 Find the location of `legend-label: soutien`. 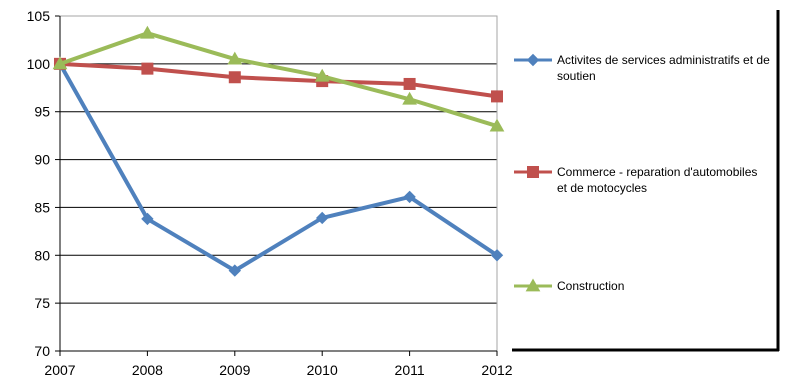

legend-label: soutien is located at coordinates (576, 76).